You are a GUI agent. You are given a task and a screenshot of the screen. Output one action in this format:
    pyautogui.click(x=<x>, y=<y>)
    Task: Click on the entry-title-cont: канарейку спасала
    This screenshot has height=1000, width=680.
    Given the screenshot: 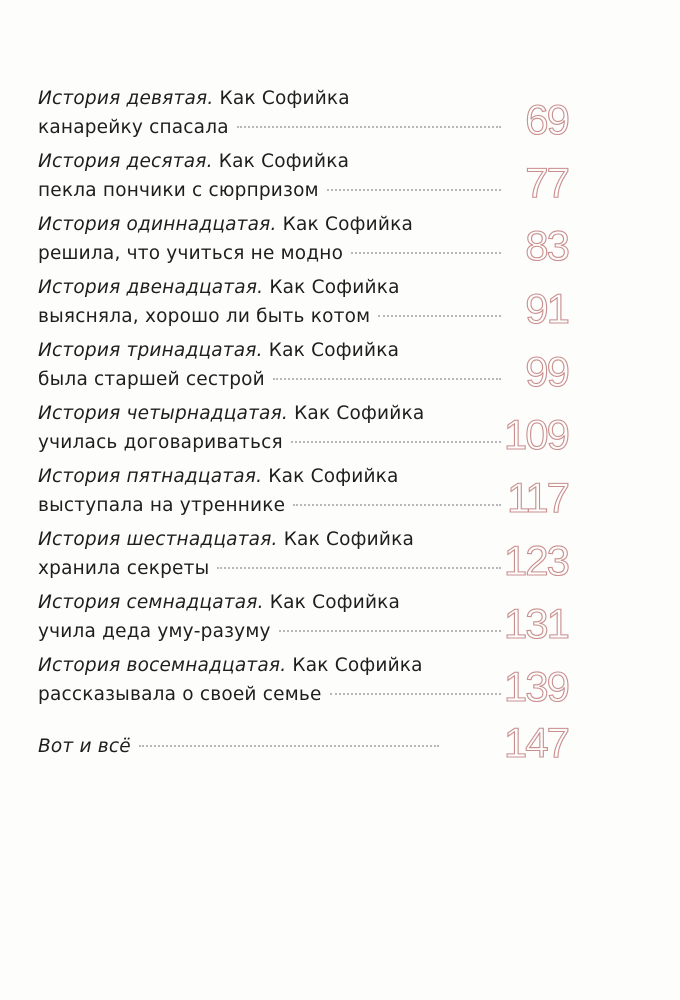 What is the action you would take?
    pyautogui.click(x=133, y=127)
    